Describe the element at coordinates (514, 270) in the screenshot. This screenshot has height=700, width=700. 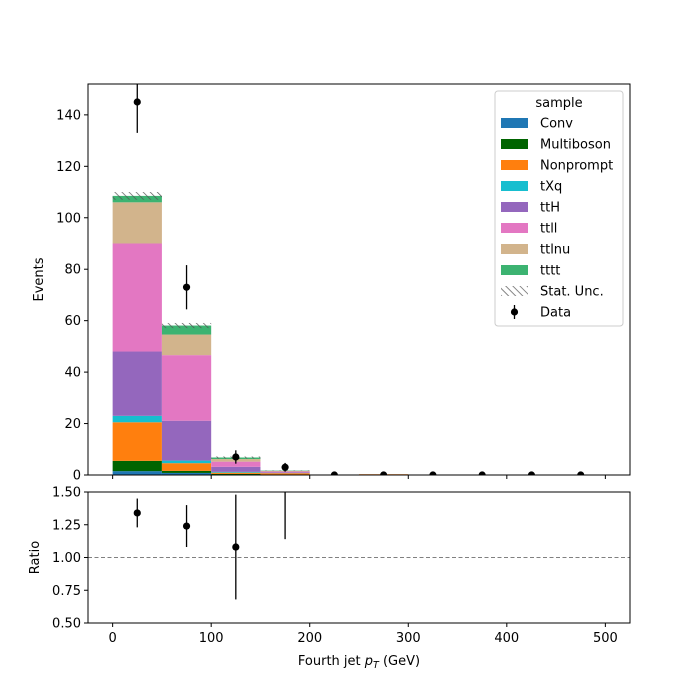
I see `legend-swatch-tttt` at that location.